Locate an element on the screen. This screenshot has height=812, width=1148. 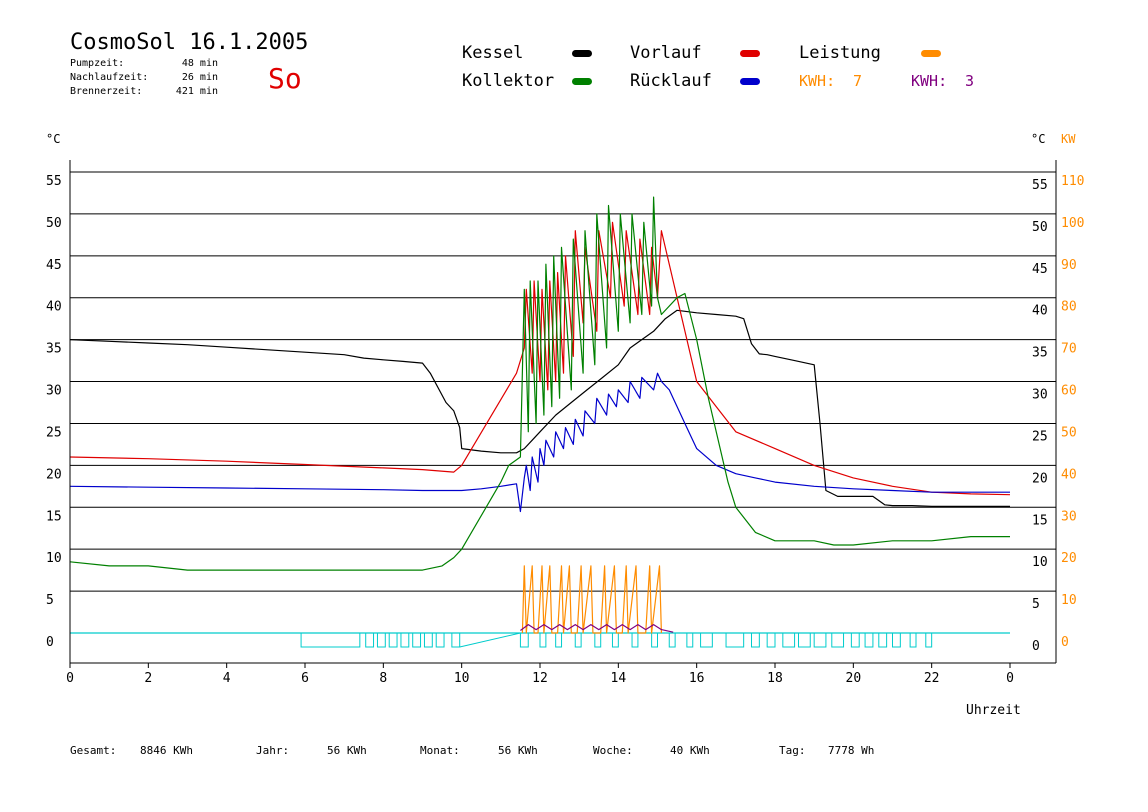
y-tick-label-left: 45 is located at coordinates (54, 265).